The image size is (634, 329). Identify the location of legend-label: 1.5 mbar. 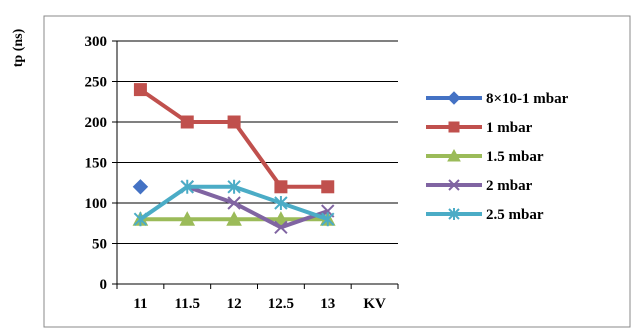
(515, 157).